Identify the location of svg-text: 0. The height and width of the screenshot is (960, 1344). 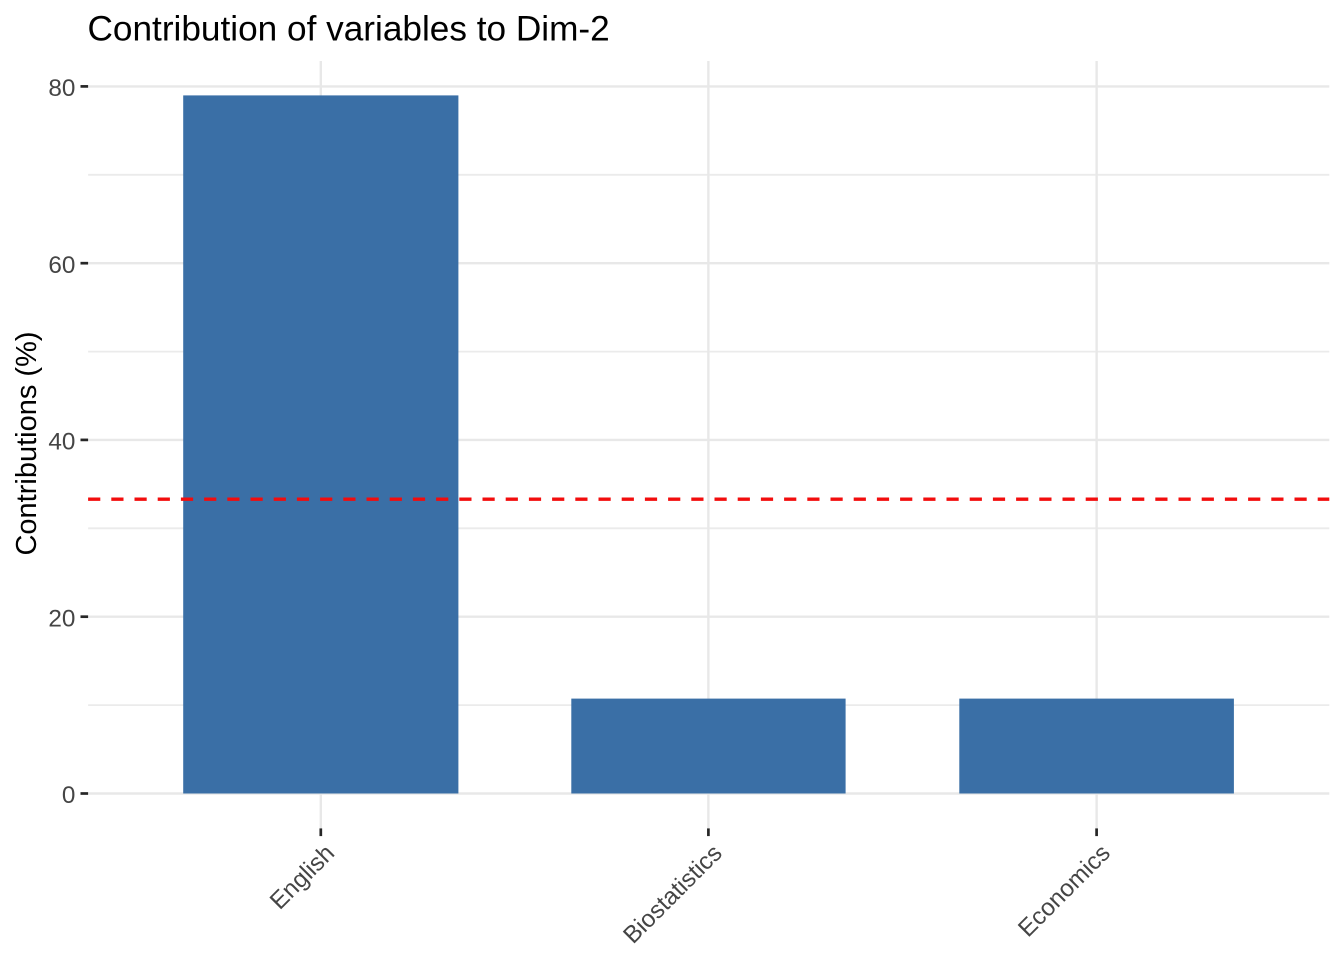
(69, 795).